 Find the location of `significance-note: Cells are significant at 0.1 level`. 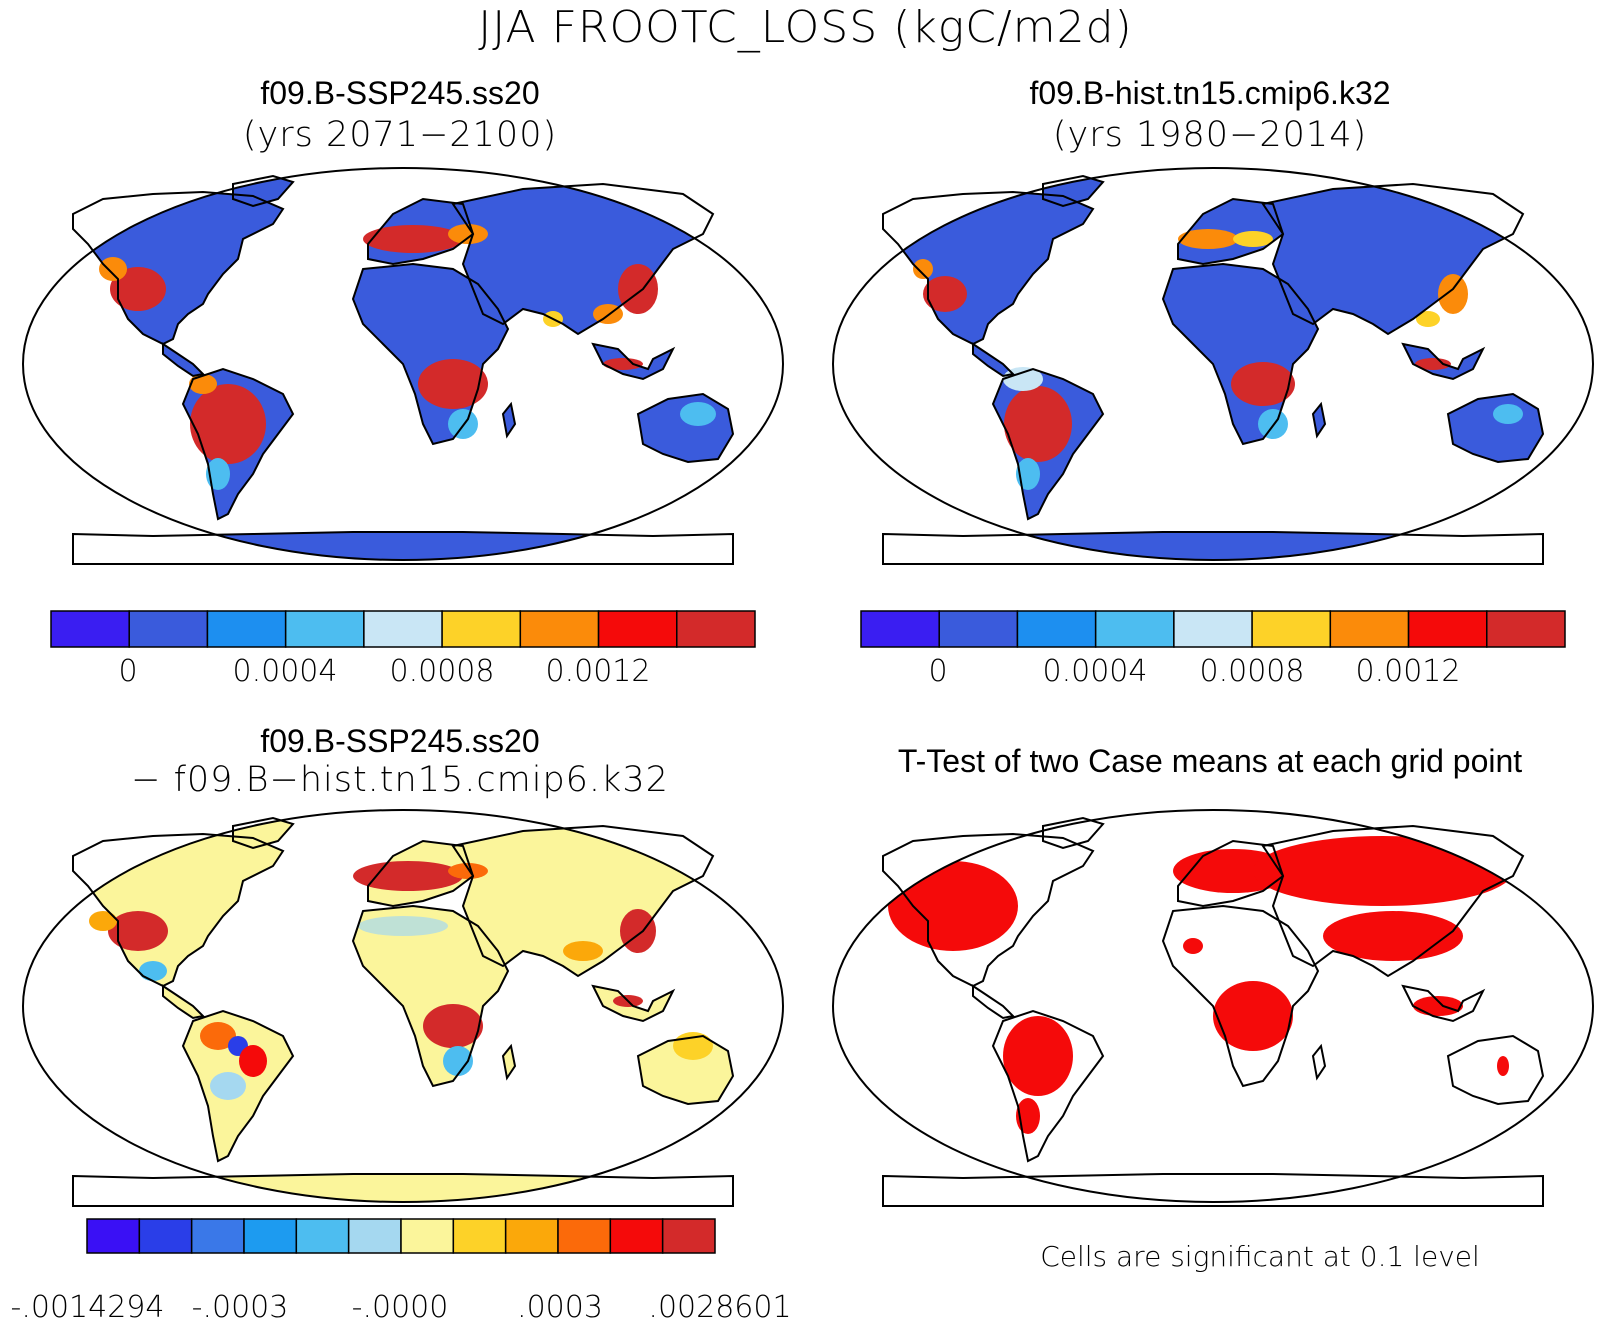

significance-note: Cells are significant at 0.1 level is located at coordinates (1260, 1256).